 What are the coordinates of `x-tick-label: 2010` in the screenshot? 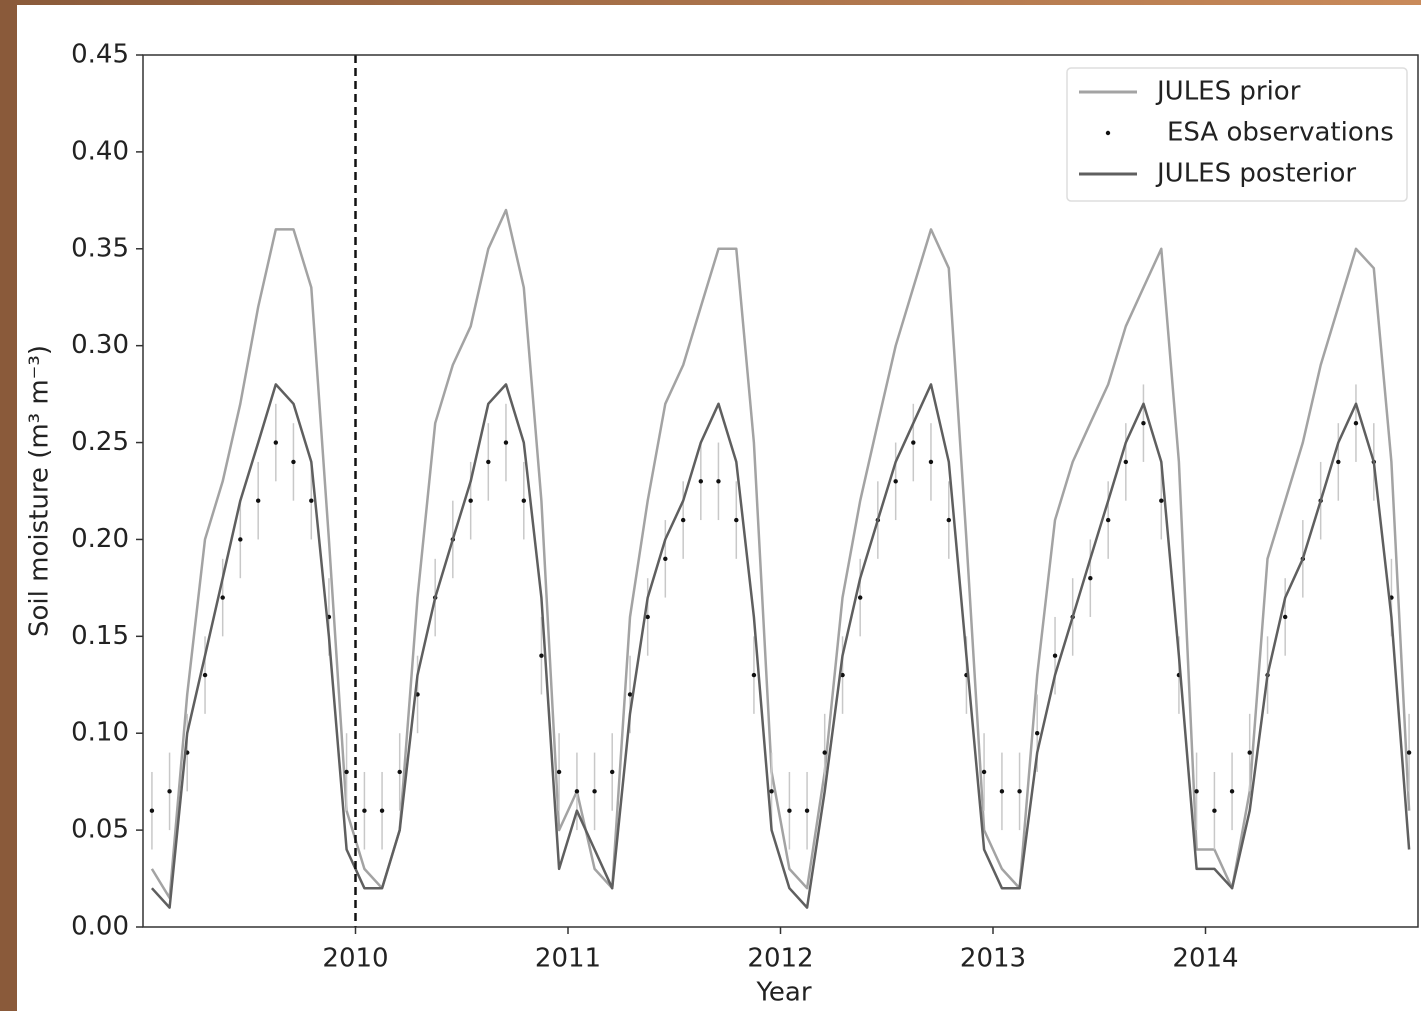 It's located at (355, 959).